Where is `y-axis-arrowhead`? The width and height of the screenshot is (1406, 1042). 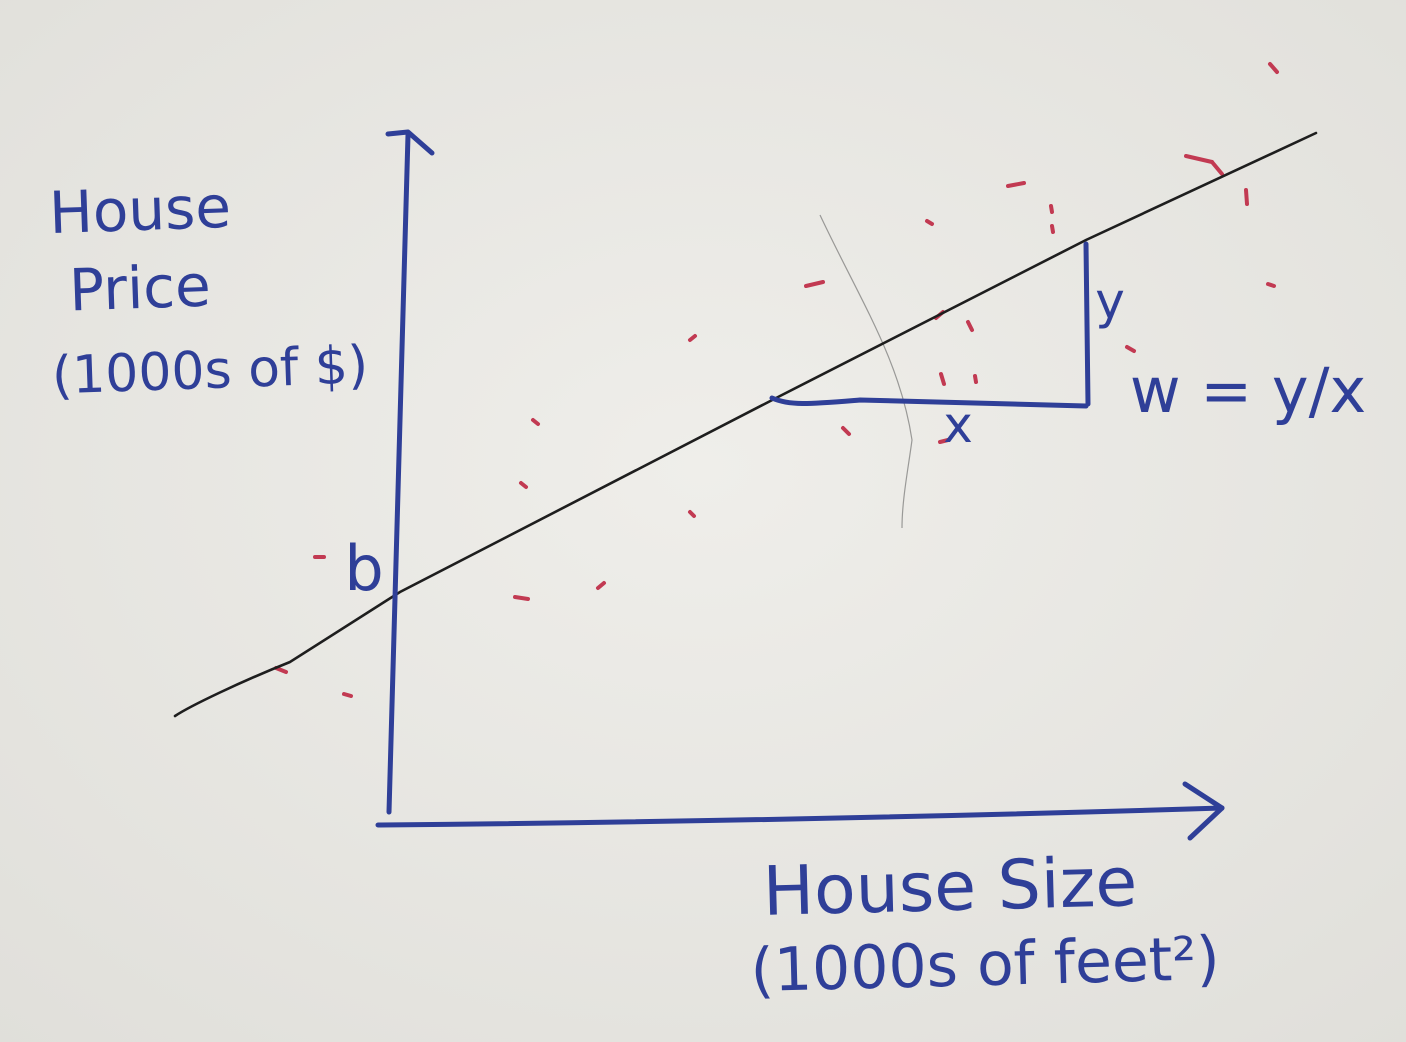 y-axis-arrowhead is located at coordinates (410, 142).